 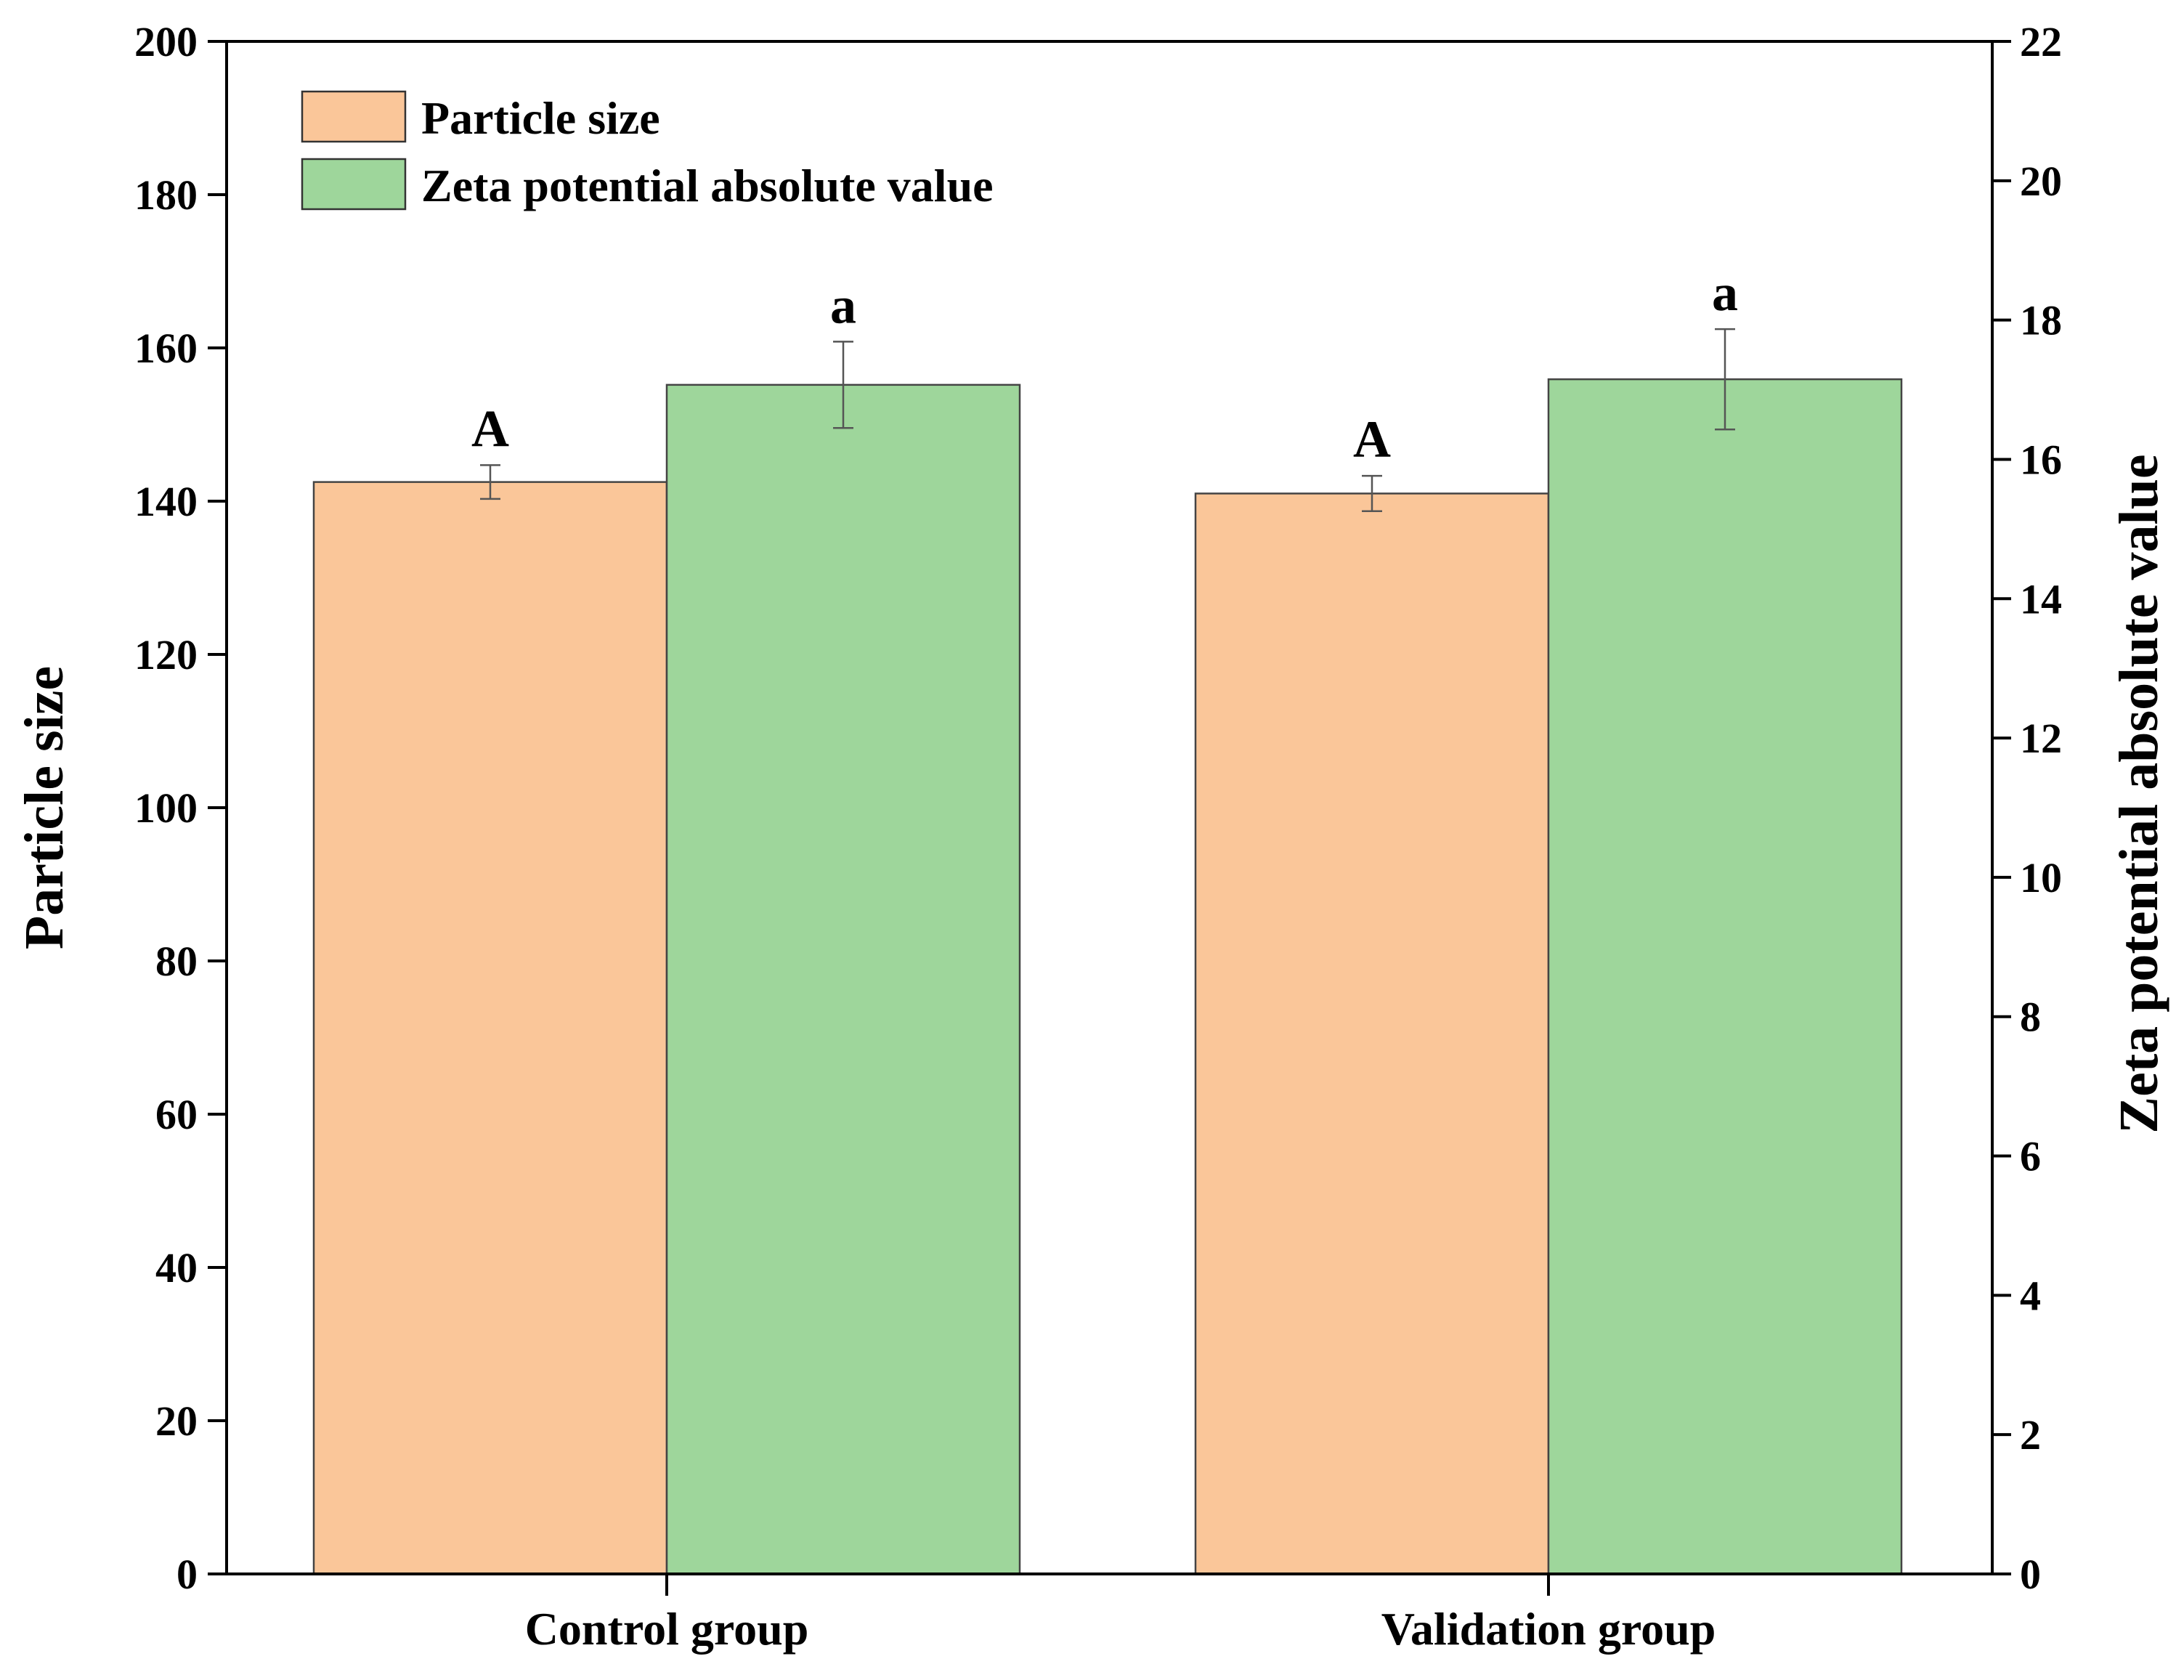 What do you see at coordinates (354, 116) in the screenshot?
I see `legend-swatch-particle-size` at bounding box center [354, 116].